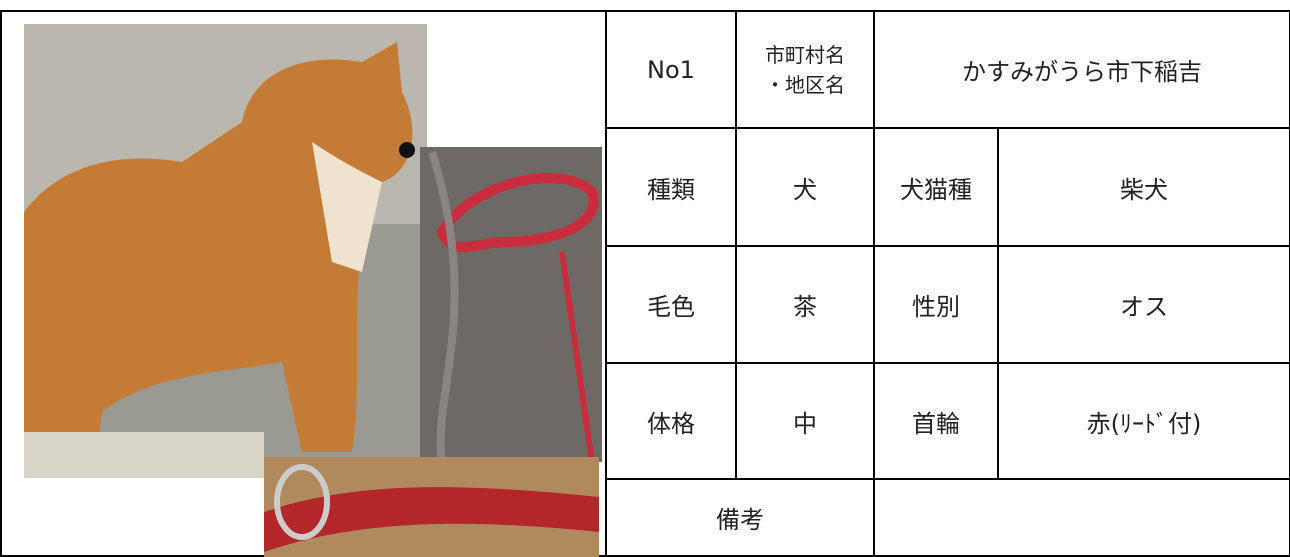 Image resolution: width=1290 pixels, height=557 pixels. I want to click on number-cell: No1, so click(671, 69).